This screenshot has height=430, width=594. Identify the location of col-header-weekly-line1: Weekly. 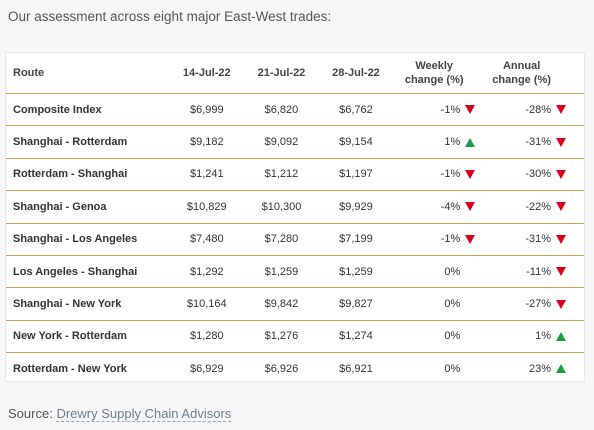
(434, 66).